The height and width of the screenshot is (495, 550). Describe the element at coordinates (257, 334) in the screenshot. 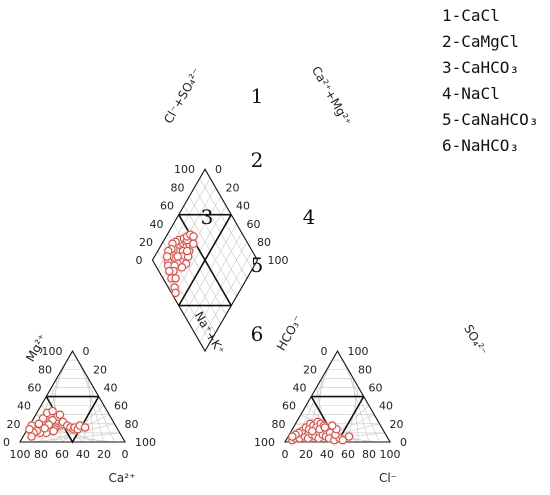

I see `region-6-number: 6` at that location.